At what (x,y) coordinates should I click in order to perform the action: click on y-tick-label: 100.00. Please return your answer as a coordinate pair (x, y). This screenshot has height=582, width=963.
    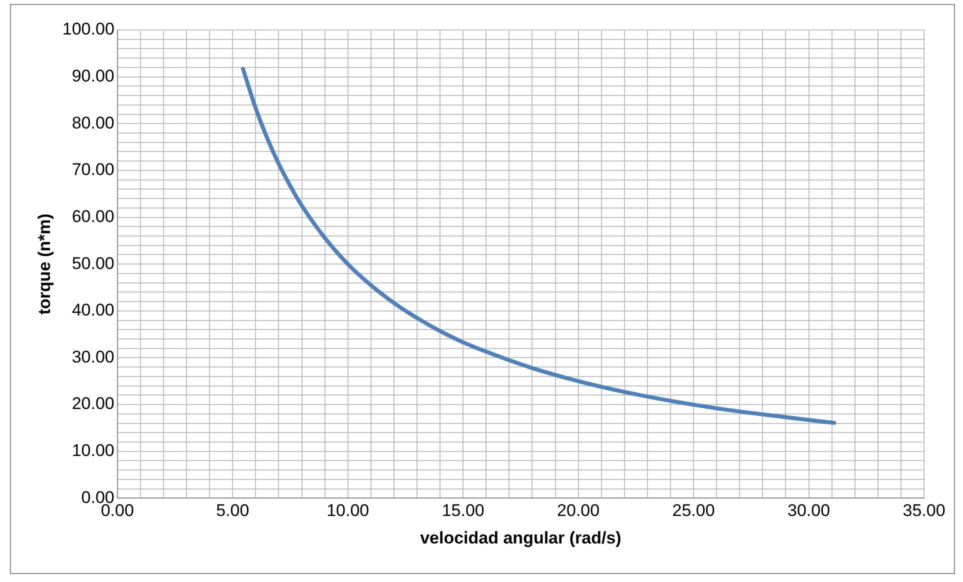
    Looking at the image, I should click on (88, 29).